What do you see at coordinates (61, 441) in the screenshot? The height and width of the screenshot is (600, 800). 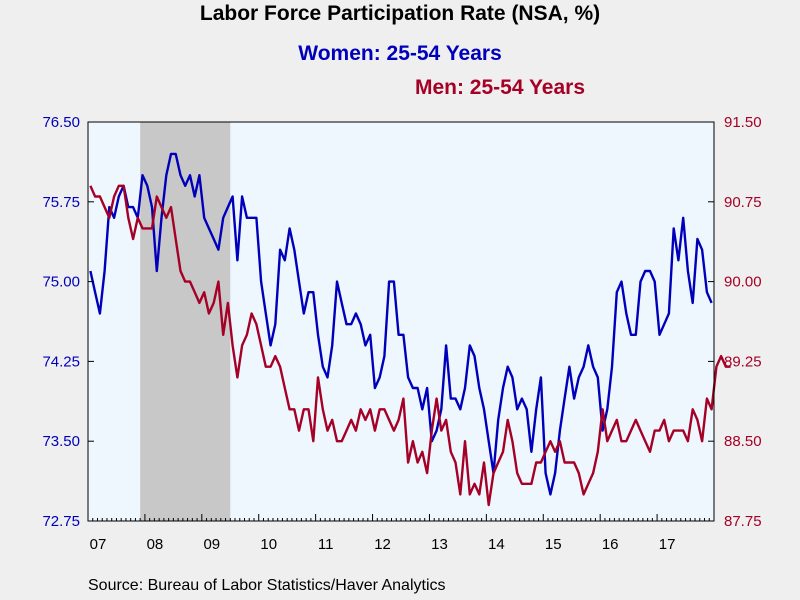 I see `left-axis-tick-label: 73.50` at bounding box center [61, 441].